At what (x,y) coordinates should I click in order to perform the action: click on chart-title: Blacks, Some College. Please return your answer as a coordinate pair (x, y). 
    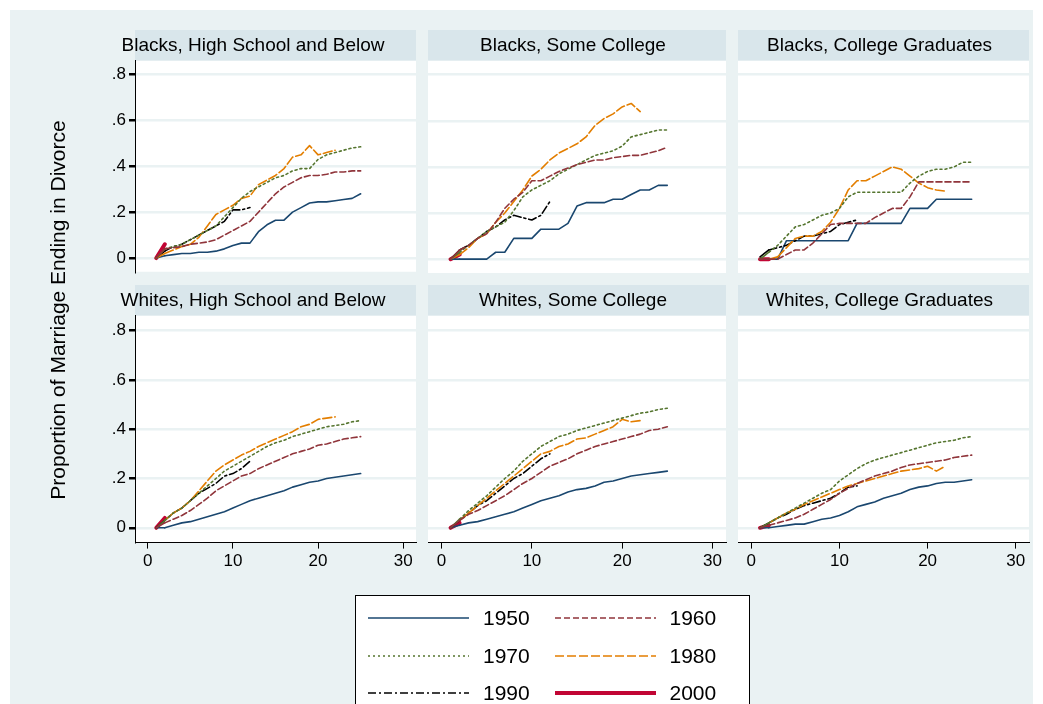
    Looking at the image, I should click on (573, 44).